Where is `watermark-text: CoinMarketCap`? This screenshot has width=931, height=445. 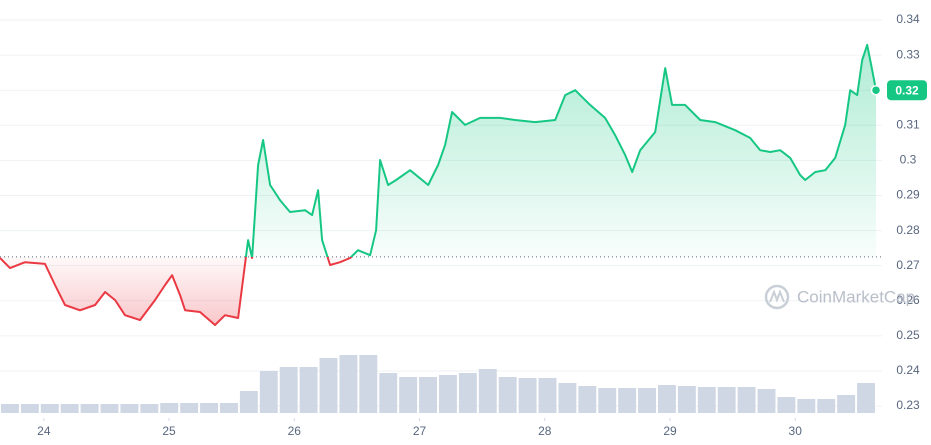
watermark-text: CoinMarketCap is located at coordinates (856, 296).